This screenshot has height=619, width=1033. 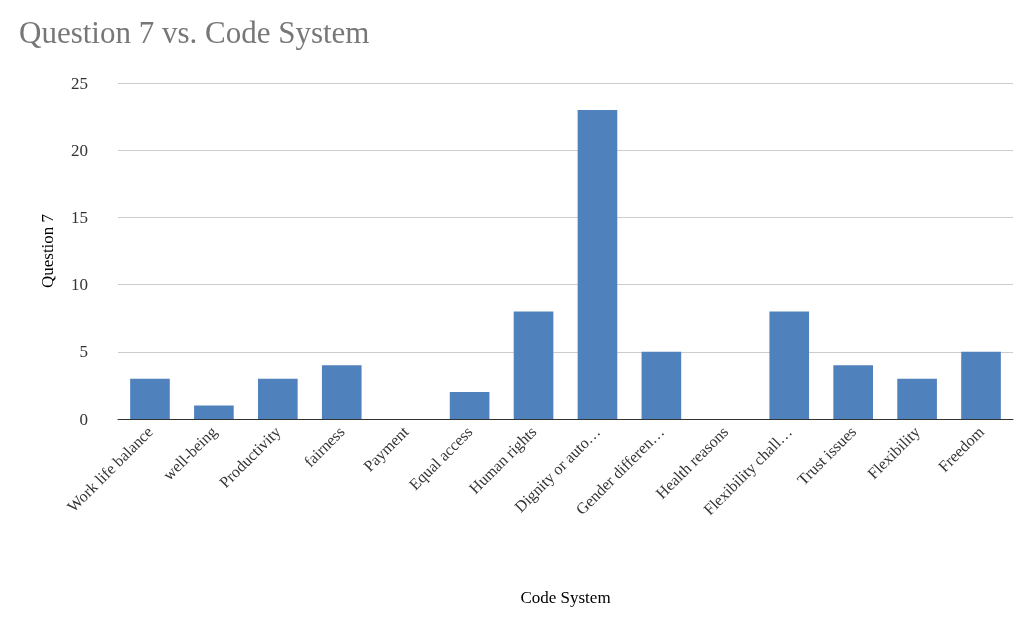 What do you see at coordinates (565, 597) in the screenshot?
I see `x-axis-title: Code System` at bounding box center [565, 597].